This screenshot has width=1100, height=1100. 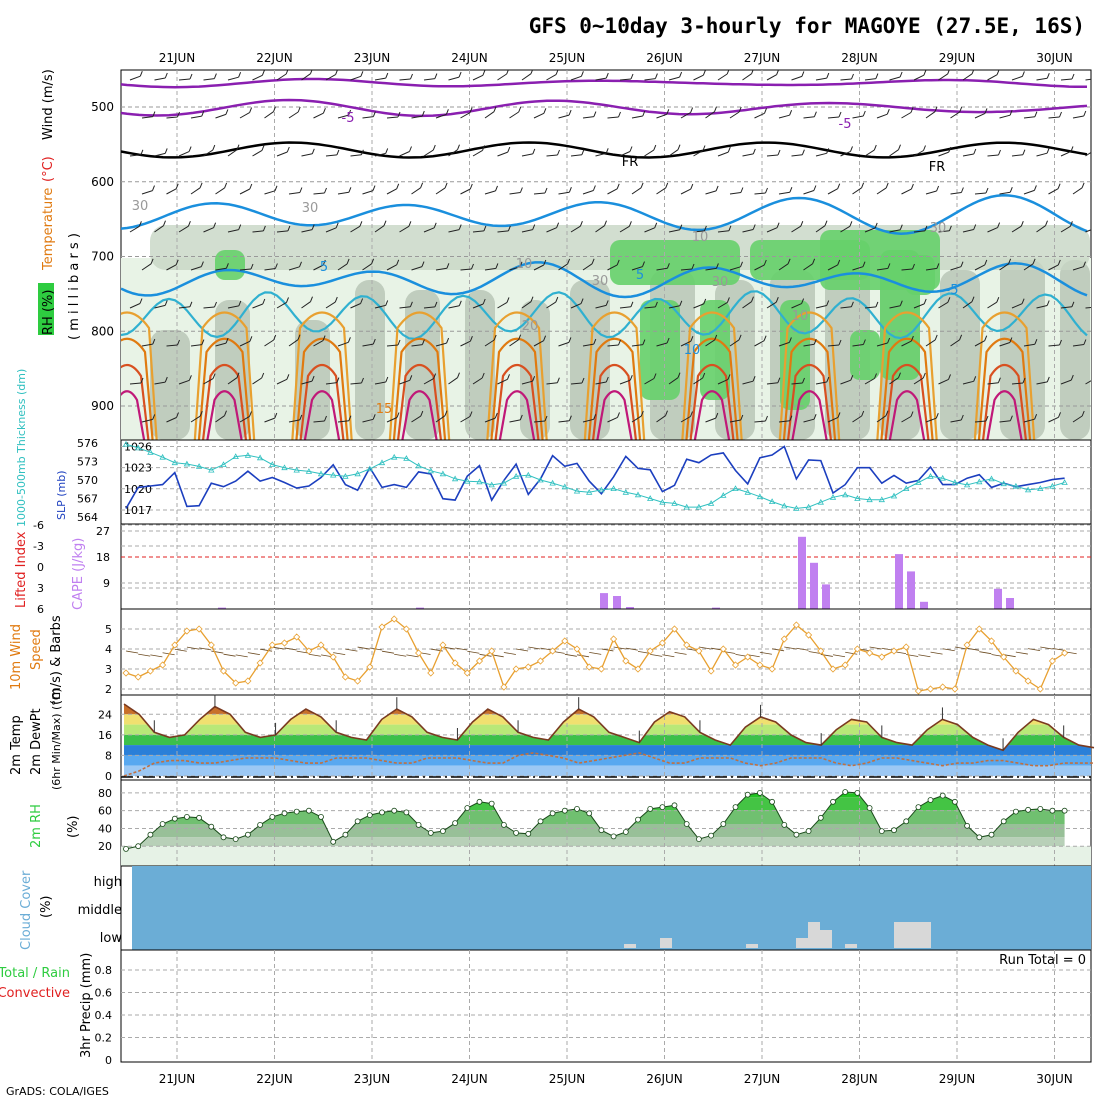 What do you see at coordinates (310, 208) in the screenshot?
I see `contour-label: 30` at bounding box center [310, 208].